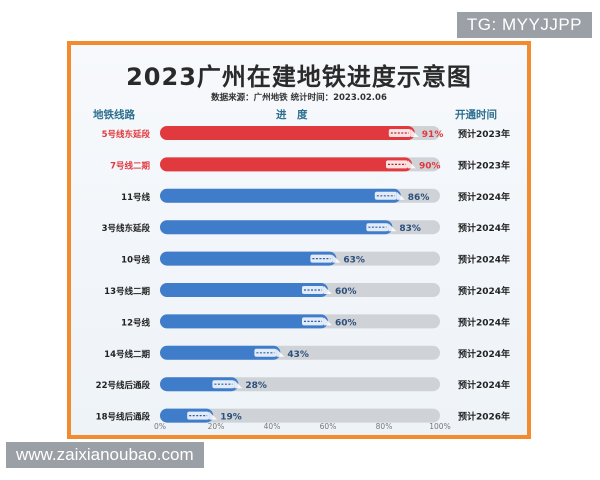 The height and width of the screenshot is (480, 600). What do you see at coordinates (160, 426) in the screenshot?
I see `x-tick-label: 0%` at bounding box center [160, 426].